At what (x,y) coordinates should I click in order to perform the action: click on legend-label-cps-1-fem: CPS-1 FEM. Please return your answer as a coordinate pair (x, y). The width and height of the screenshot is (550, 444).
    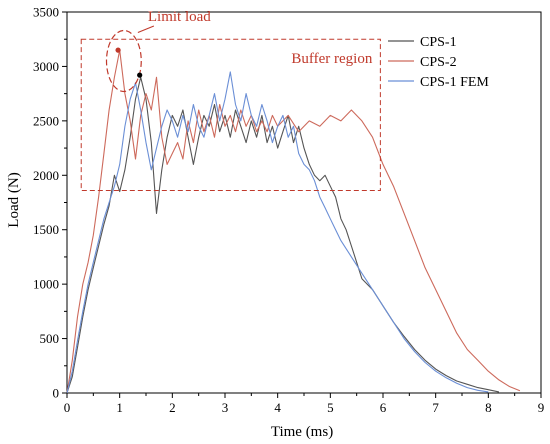
    Looking at the image, I should click on (454, 82).